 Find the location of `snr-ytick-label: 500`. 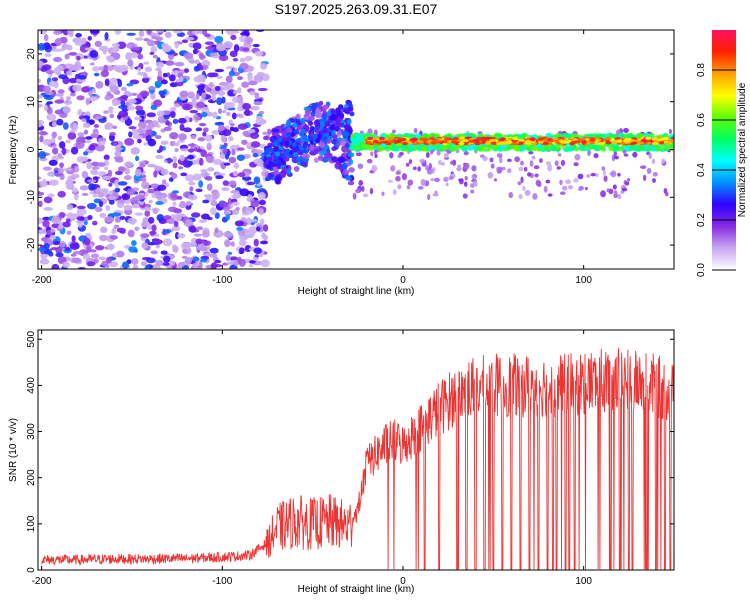

snr-ytick-label: 500 is located at coordinates (31, 338).